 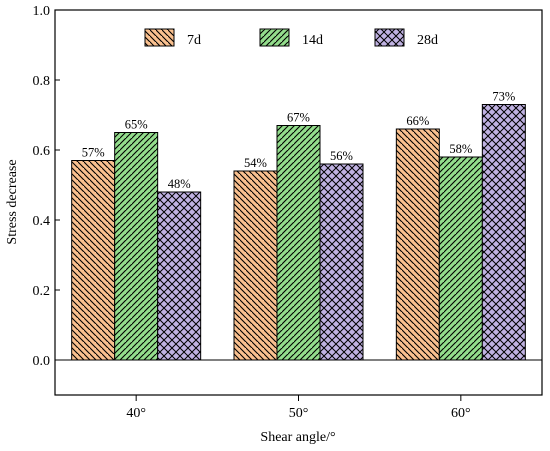 I want to click on y-tick-label: 0.0, so click(x=42, y=361).